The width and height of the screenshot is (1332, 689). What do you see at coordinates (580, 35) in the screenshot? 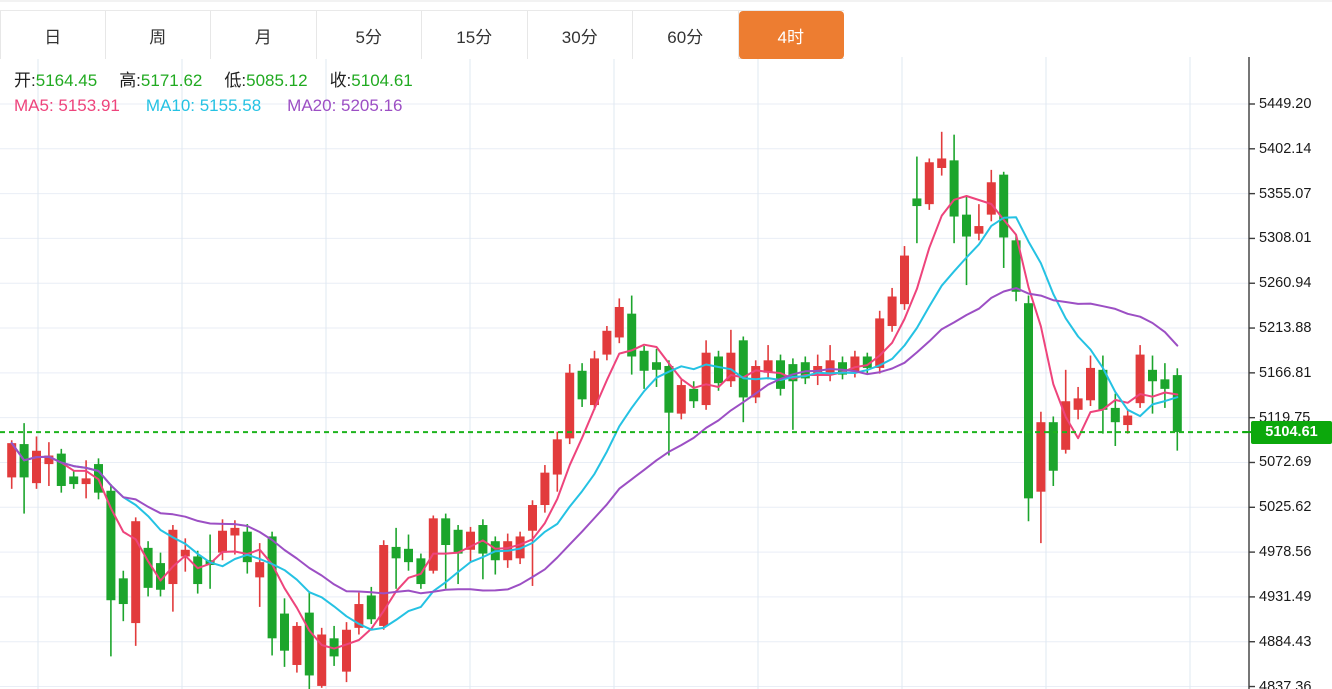
I see `tab-timeframe-6: 30分` at bounding box center [580, 35].